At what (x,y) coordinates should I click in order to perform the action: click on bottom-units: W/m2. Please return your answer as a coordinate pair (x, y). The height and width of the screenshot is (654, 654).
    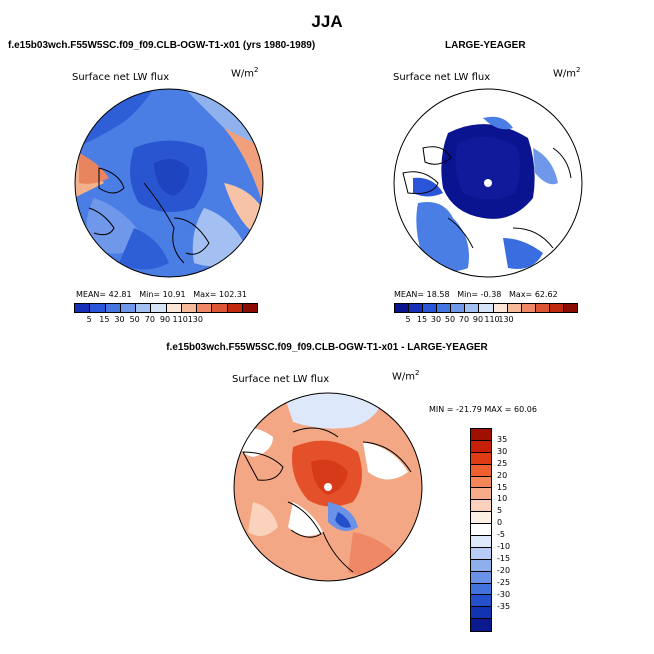
    Looking at the image, I should click on (406, 376).